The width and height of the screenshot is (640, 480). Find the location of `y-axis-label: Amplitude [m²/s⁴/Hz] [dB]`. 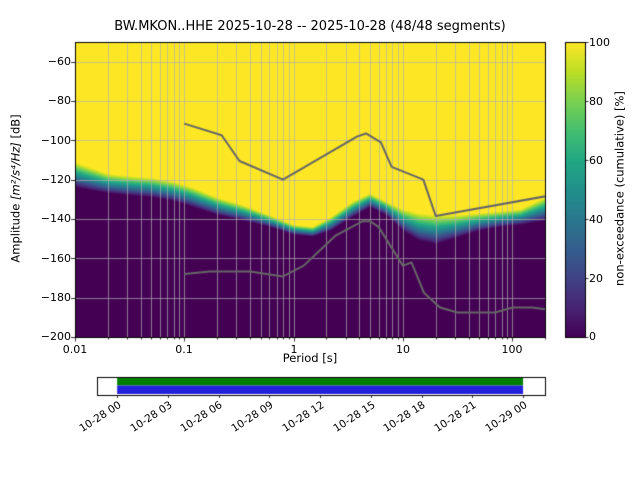

y-axis-label: Amplitude [m²/s⁴/Hz] [dB] is located at coordinates (15, 189).